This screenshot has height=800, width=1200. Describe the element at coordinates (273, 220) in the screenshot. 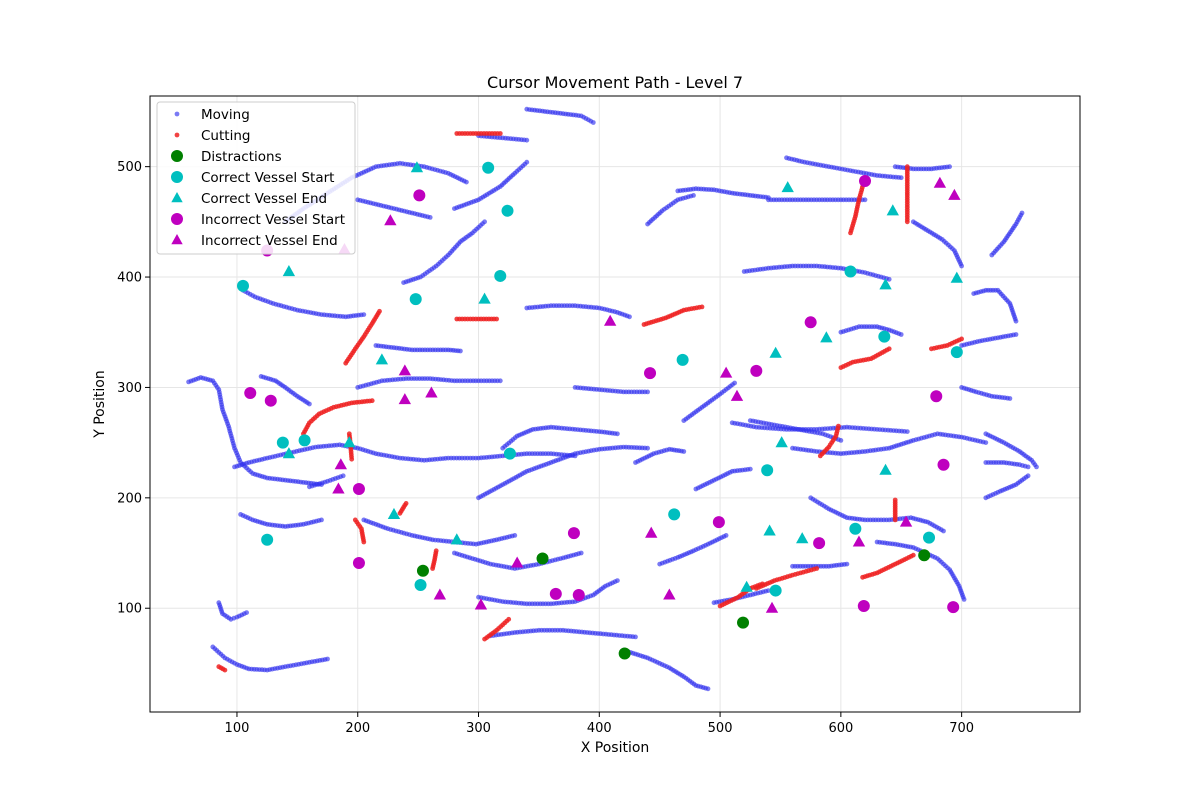

I see `legend-label: Incorrect Vessel Start` at that location.